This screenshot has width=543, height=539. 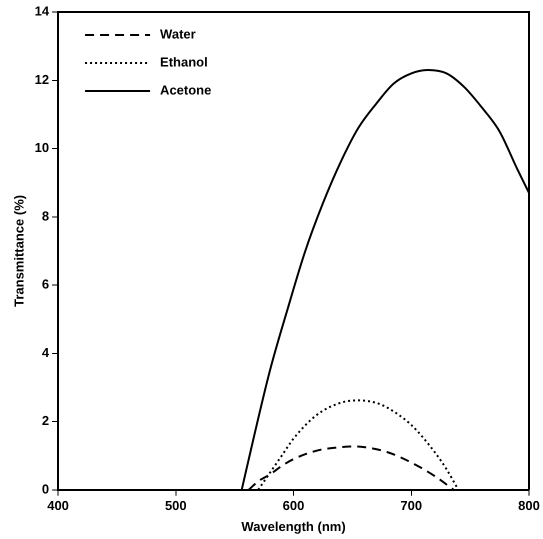 What do you see at coordinates (184, 62) in the screenshot?
I see `legend-label: Ethanol` at bounding box center [184, 62].